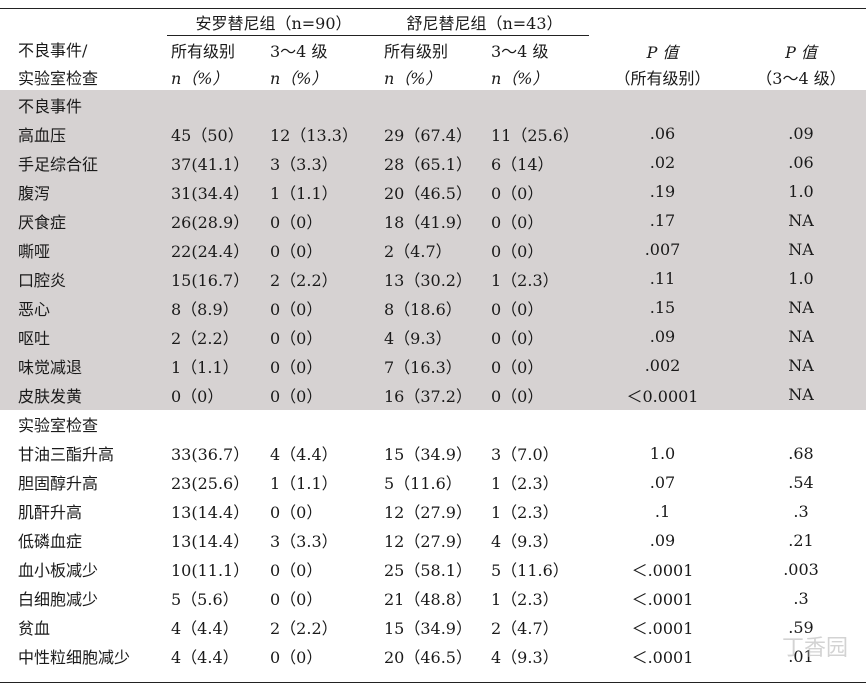  What do you see at coordinates (662, 35) in the screenshot?
I see `p-all-header: P 值` at bounding box center [662, 35].